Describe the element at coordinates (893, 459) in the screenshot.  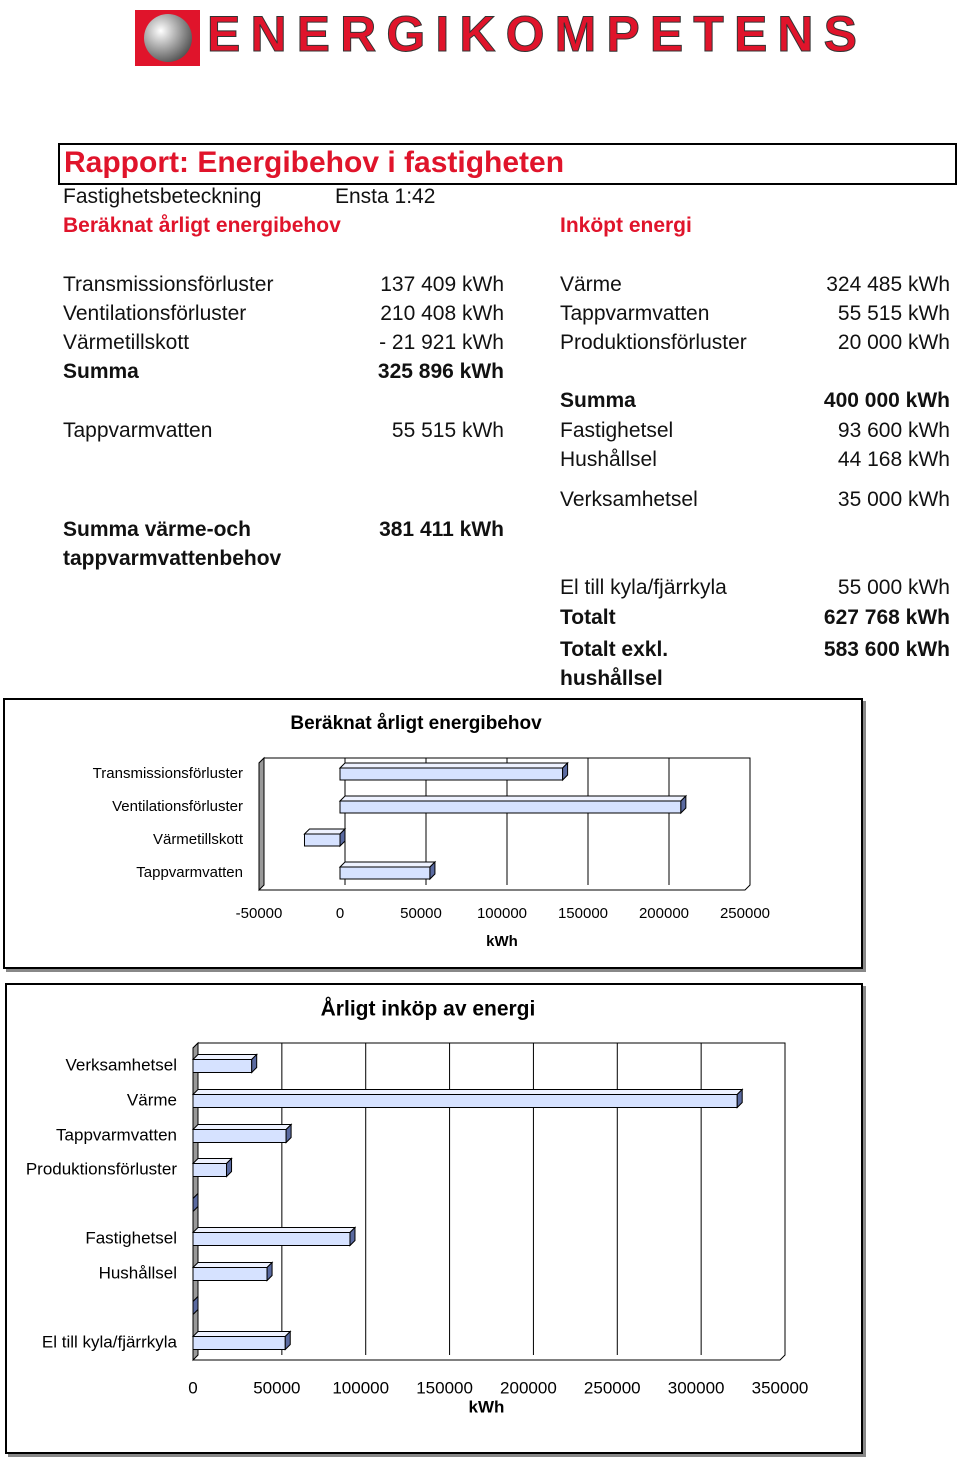
I see `row-value: 44 168 kWh` at that location.